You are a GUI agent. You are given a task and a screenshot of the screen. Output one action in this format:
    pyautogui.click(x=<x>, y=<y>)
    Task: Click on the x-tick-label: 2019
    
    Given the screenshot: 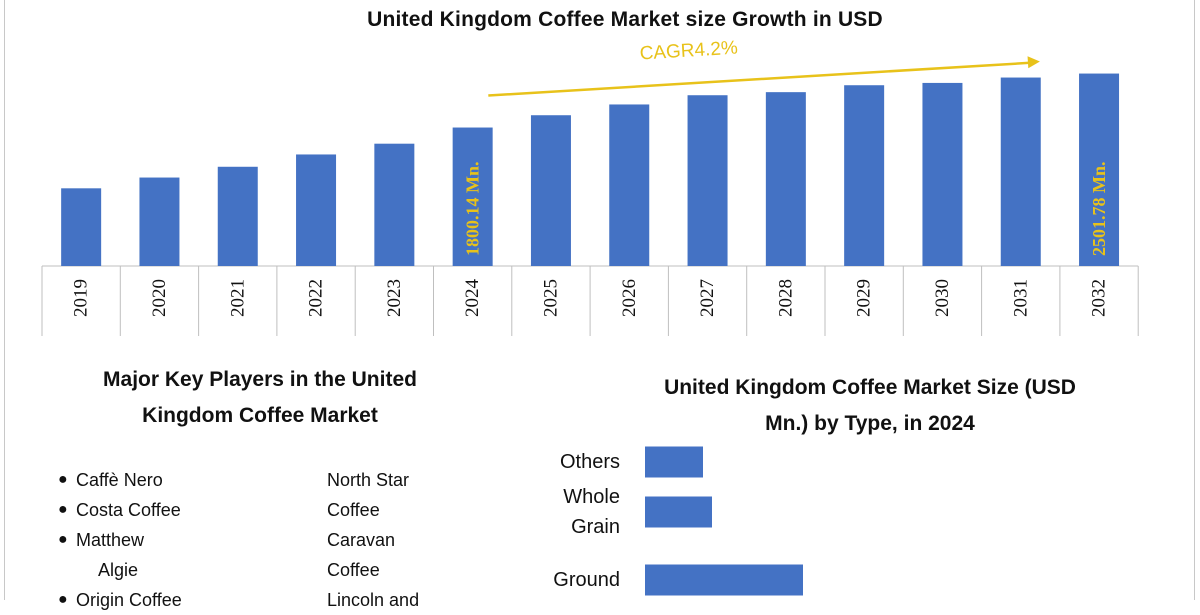 What is the action you would take?
    pyautogui.click(x=81, y=298)
    